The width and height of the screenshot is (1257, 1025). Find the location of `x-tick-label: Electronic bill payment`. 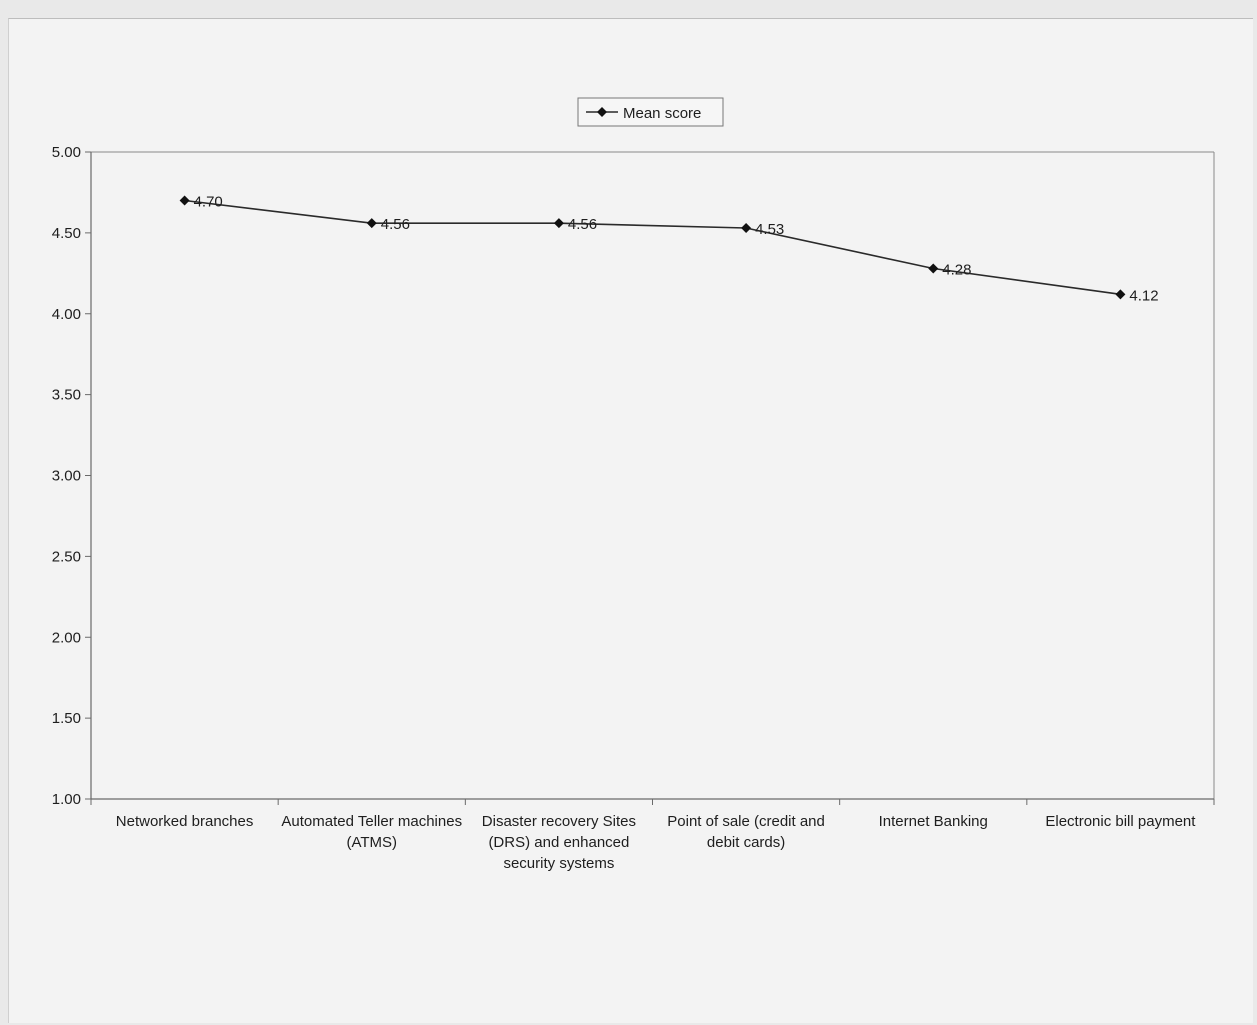

x-tick-label: Electronic bill payment is located at coordinates (1120, 821).